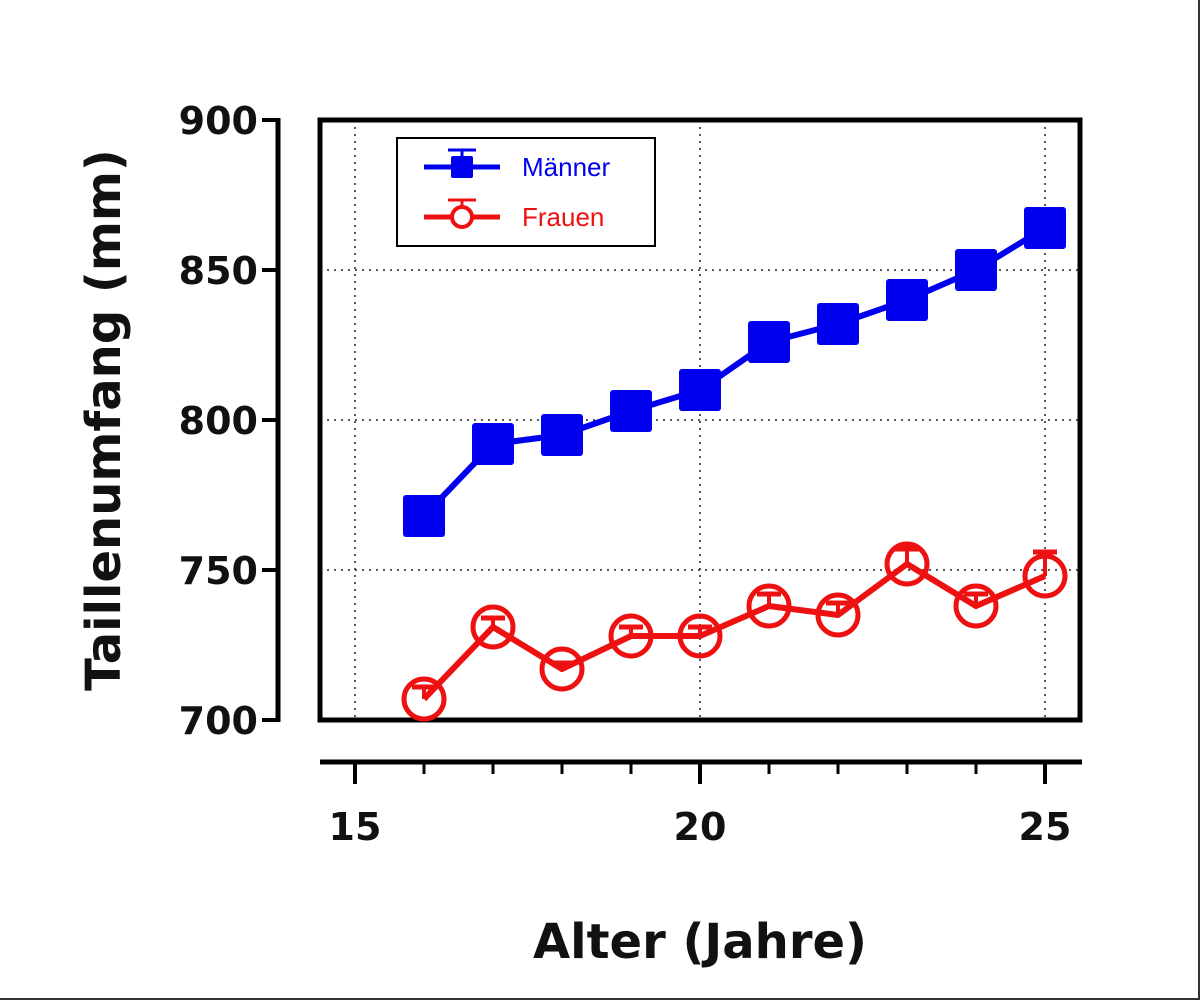 The height and width of the screenshot is (1000, 1200). I want to click on y-tick-label: 850, so click(218, 271).